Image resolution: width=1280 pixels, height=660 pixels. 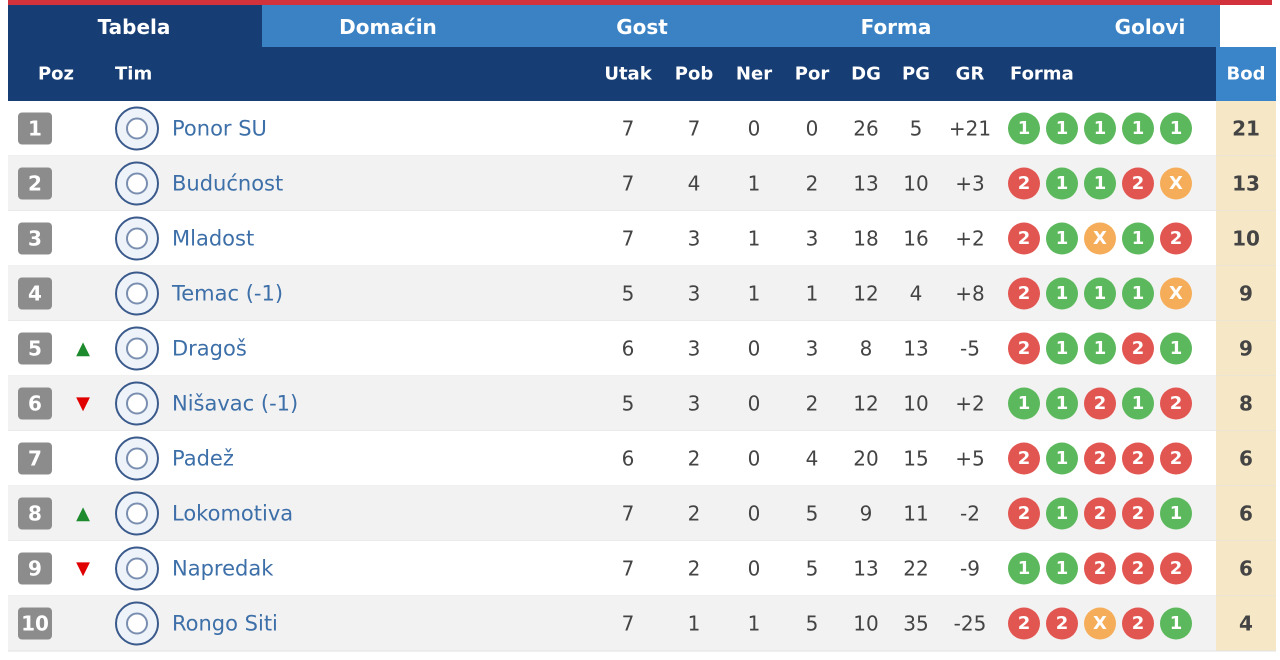 I want to click on tab-label: Domaćin, so click(x=388, y=27).